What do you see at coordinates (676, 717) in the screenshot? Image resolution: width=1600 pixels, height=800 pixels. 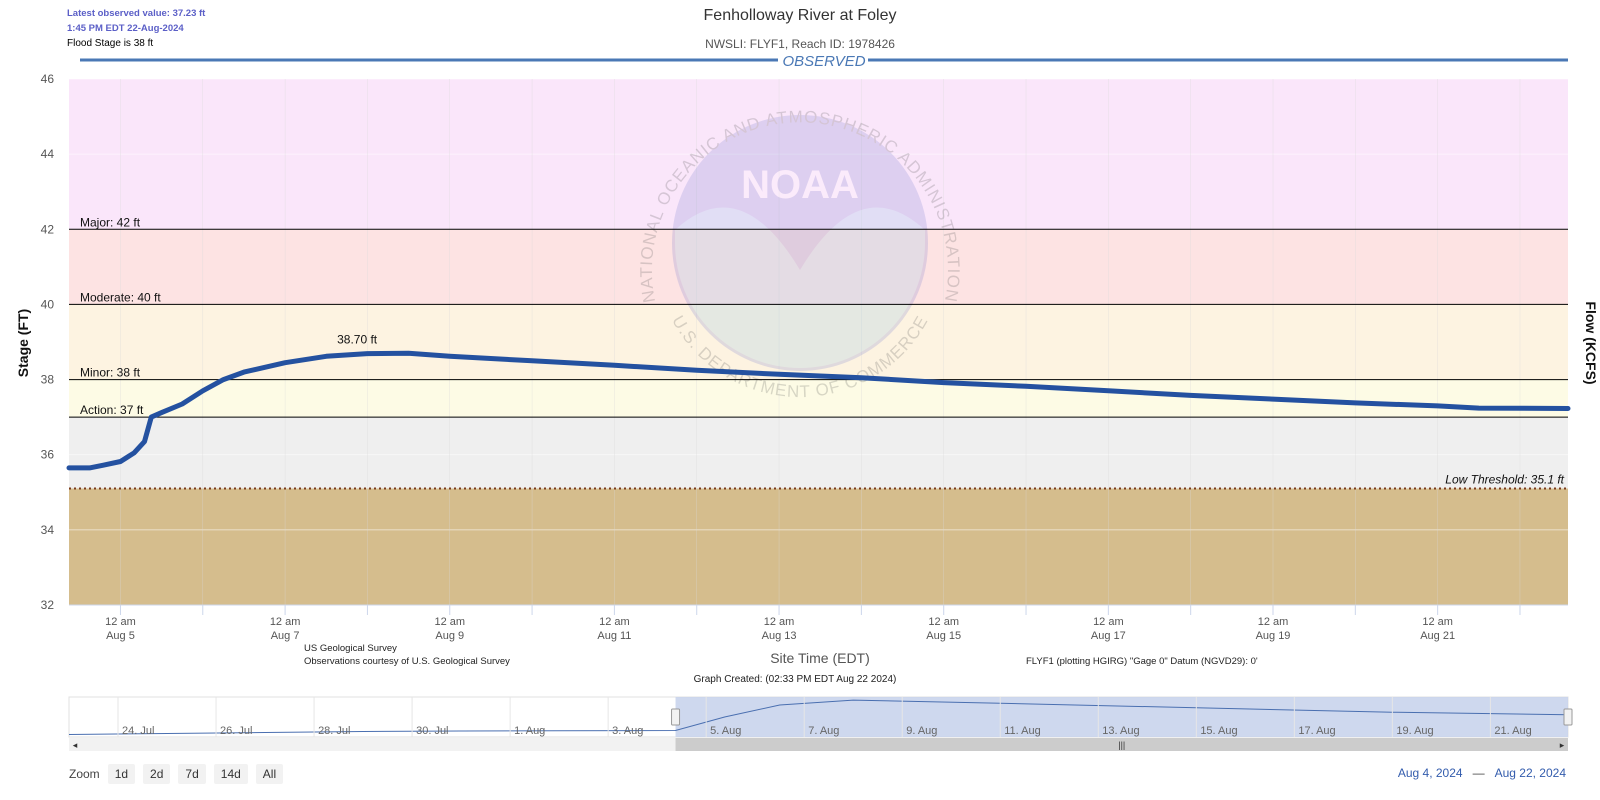 I see `navigator-handle-left` at bounding box center [676, 717].